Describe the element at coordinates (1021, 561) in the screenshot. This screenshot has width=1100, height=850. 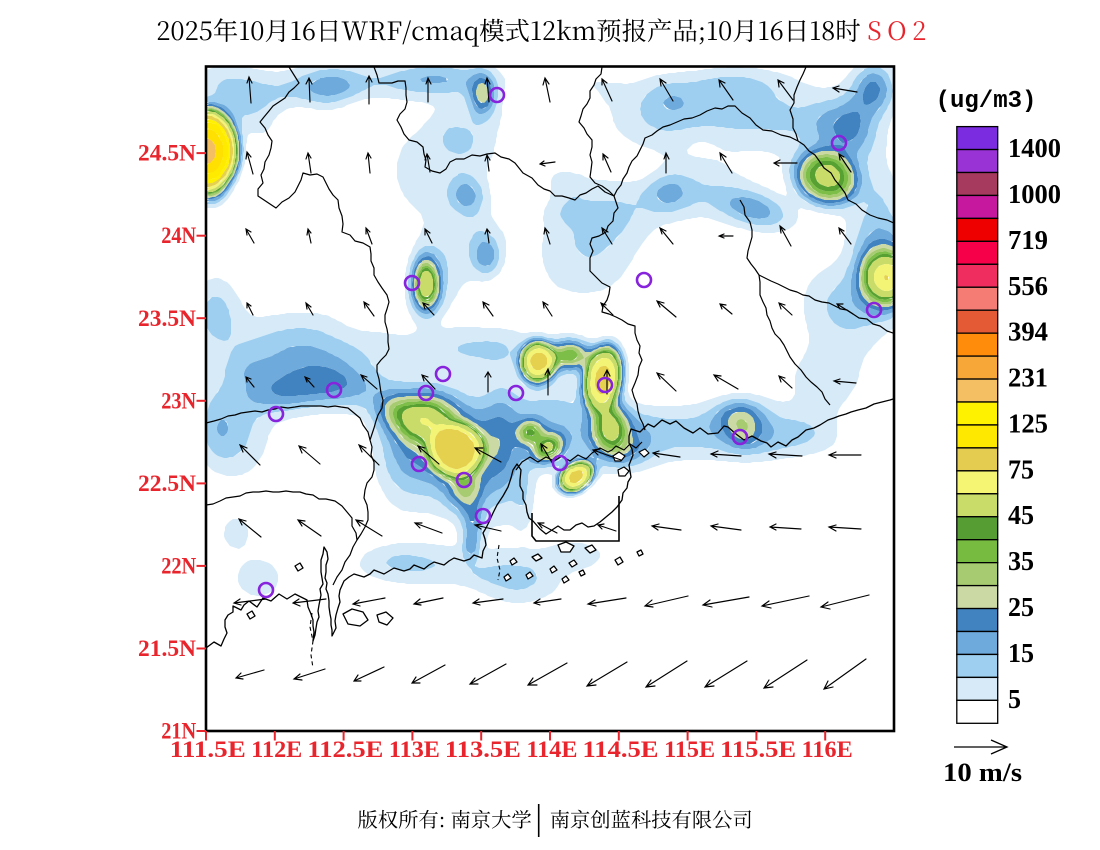
I see `svg-text: 35` at that location.